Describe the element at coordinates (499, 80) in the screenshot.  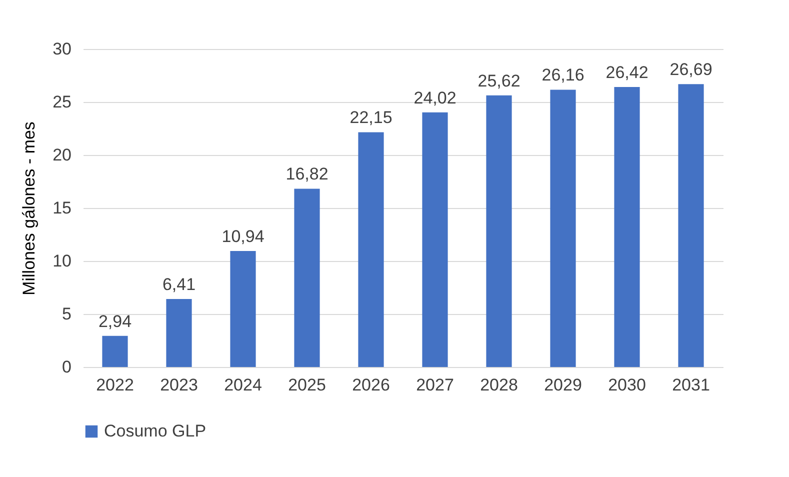
I see `data-label: 25,62` at that location.